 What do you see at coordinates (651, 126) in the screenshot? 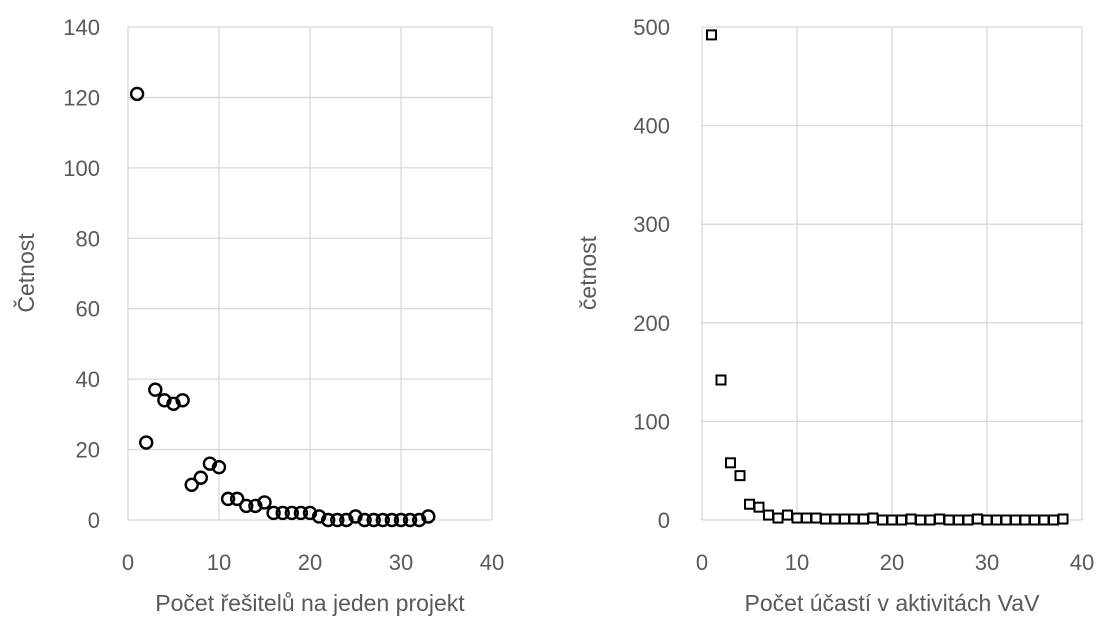
I see `right-y-tick-label: 400` at bounding box center [651, 126].